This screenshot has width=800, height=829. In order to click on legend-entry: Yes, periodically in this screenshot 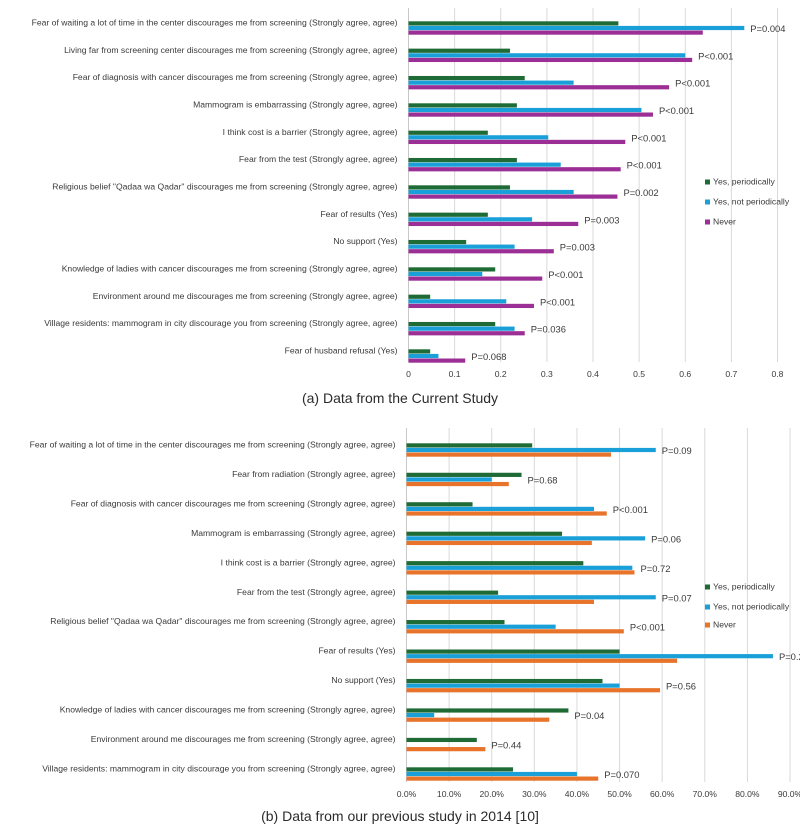, I will do `click(744, 587)`.